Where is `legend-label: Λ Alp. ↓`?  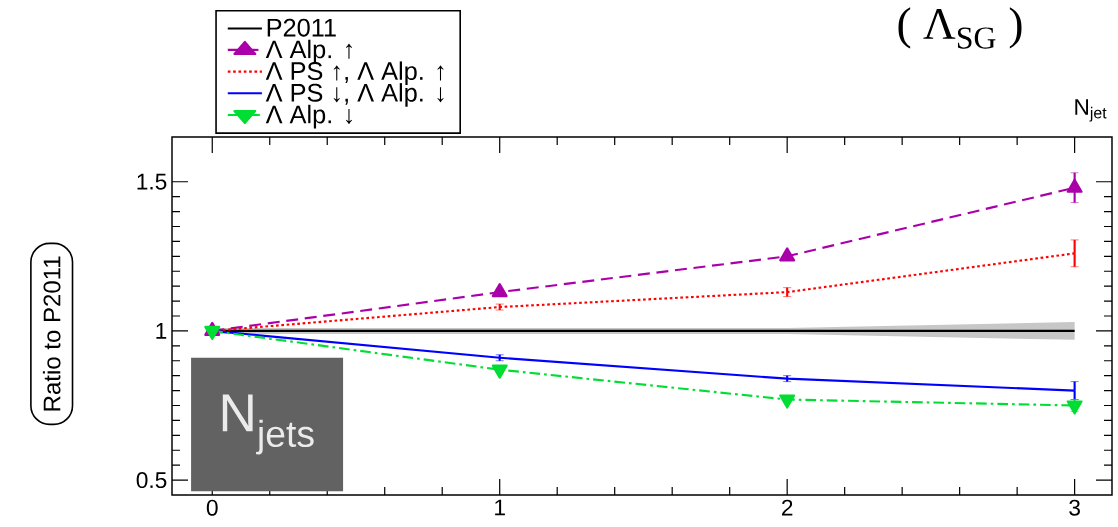 legend-label: Λ Alp. ↓ is located at coordinates (308, 116).